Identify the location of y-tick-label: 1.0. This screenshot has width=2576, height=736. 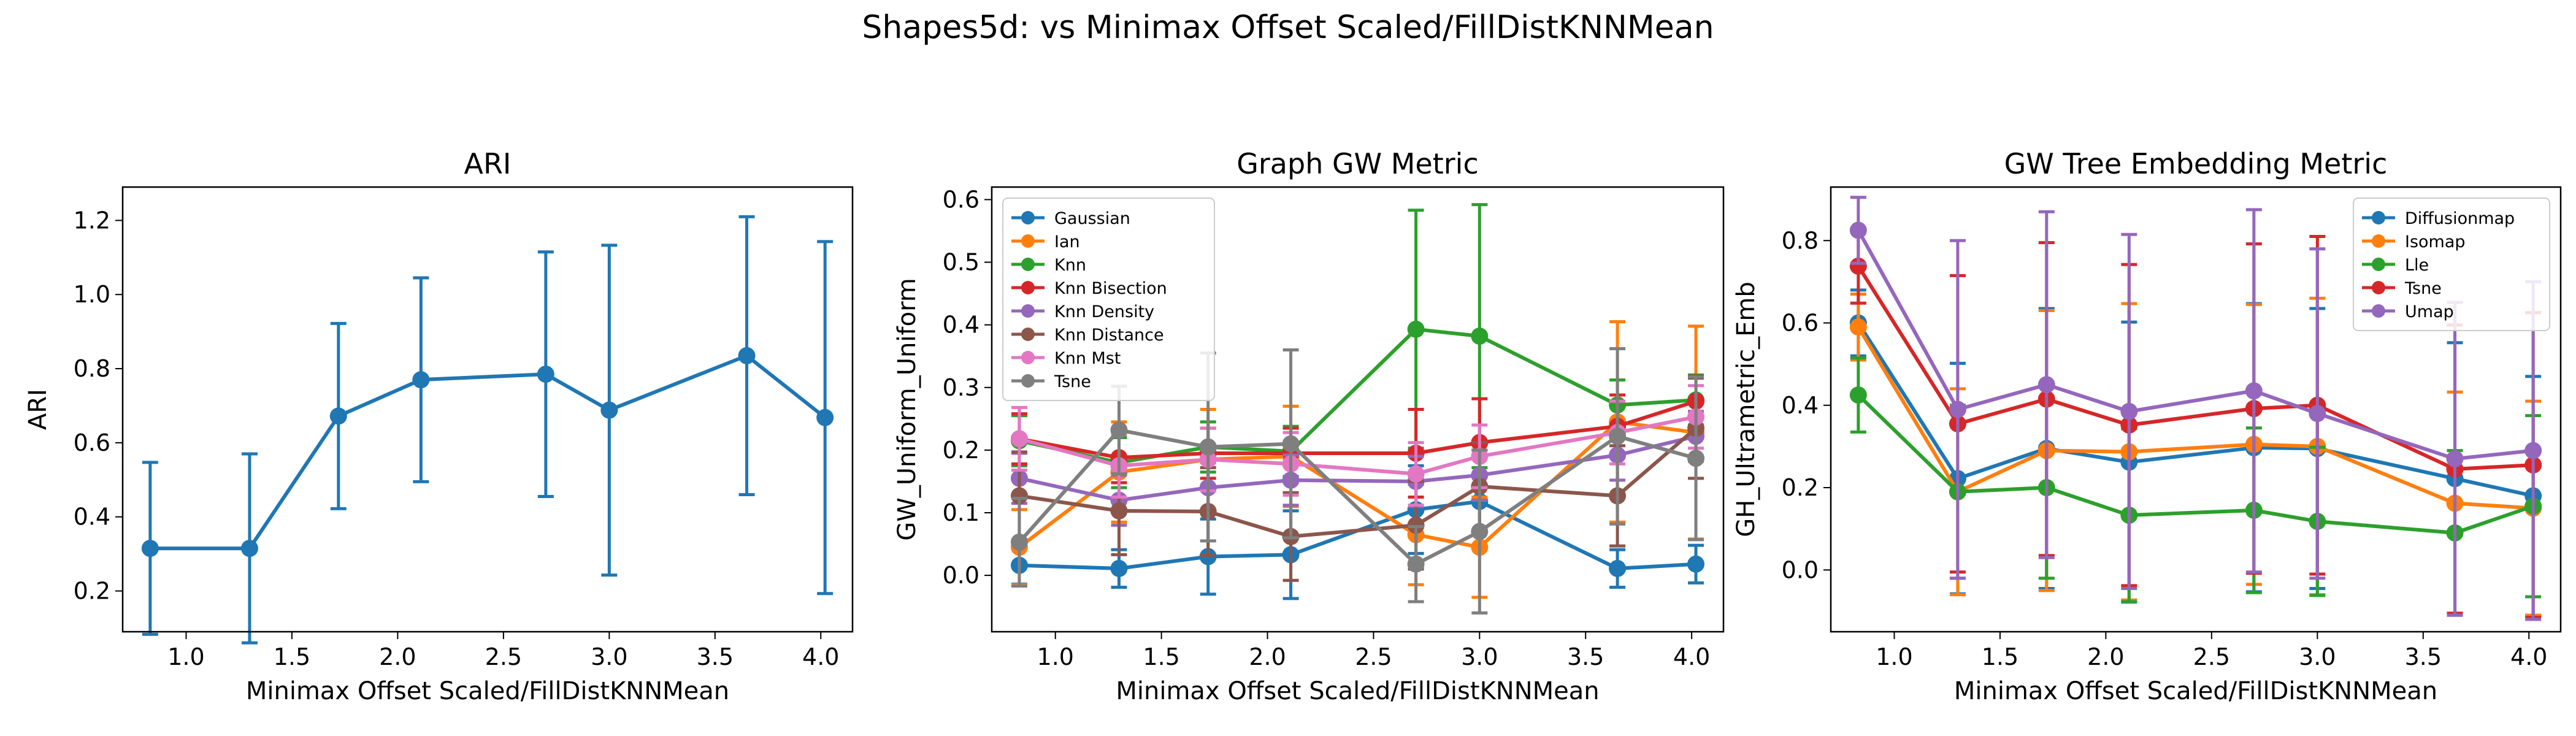
(92, 294).